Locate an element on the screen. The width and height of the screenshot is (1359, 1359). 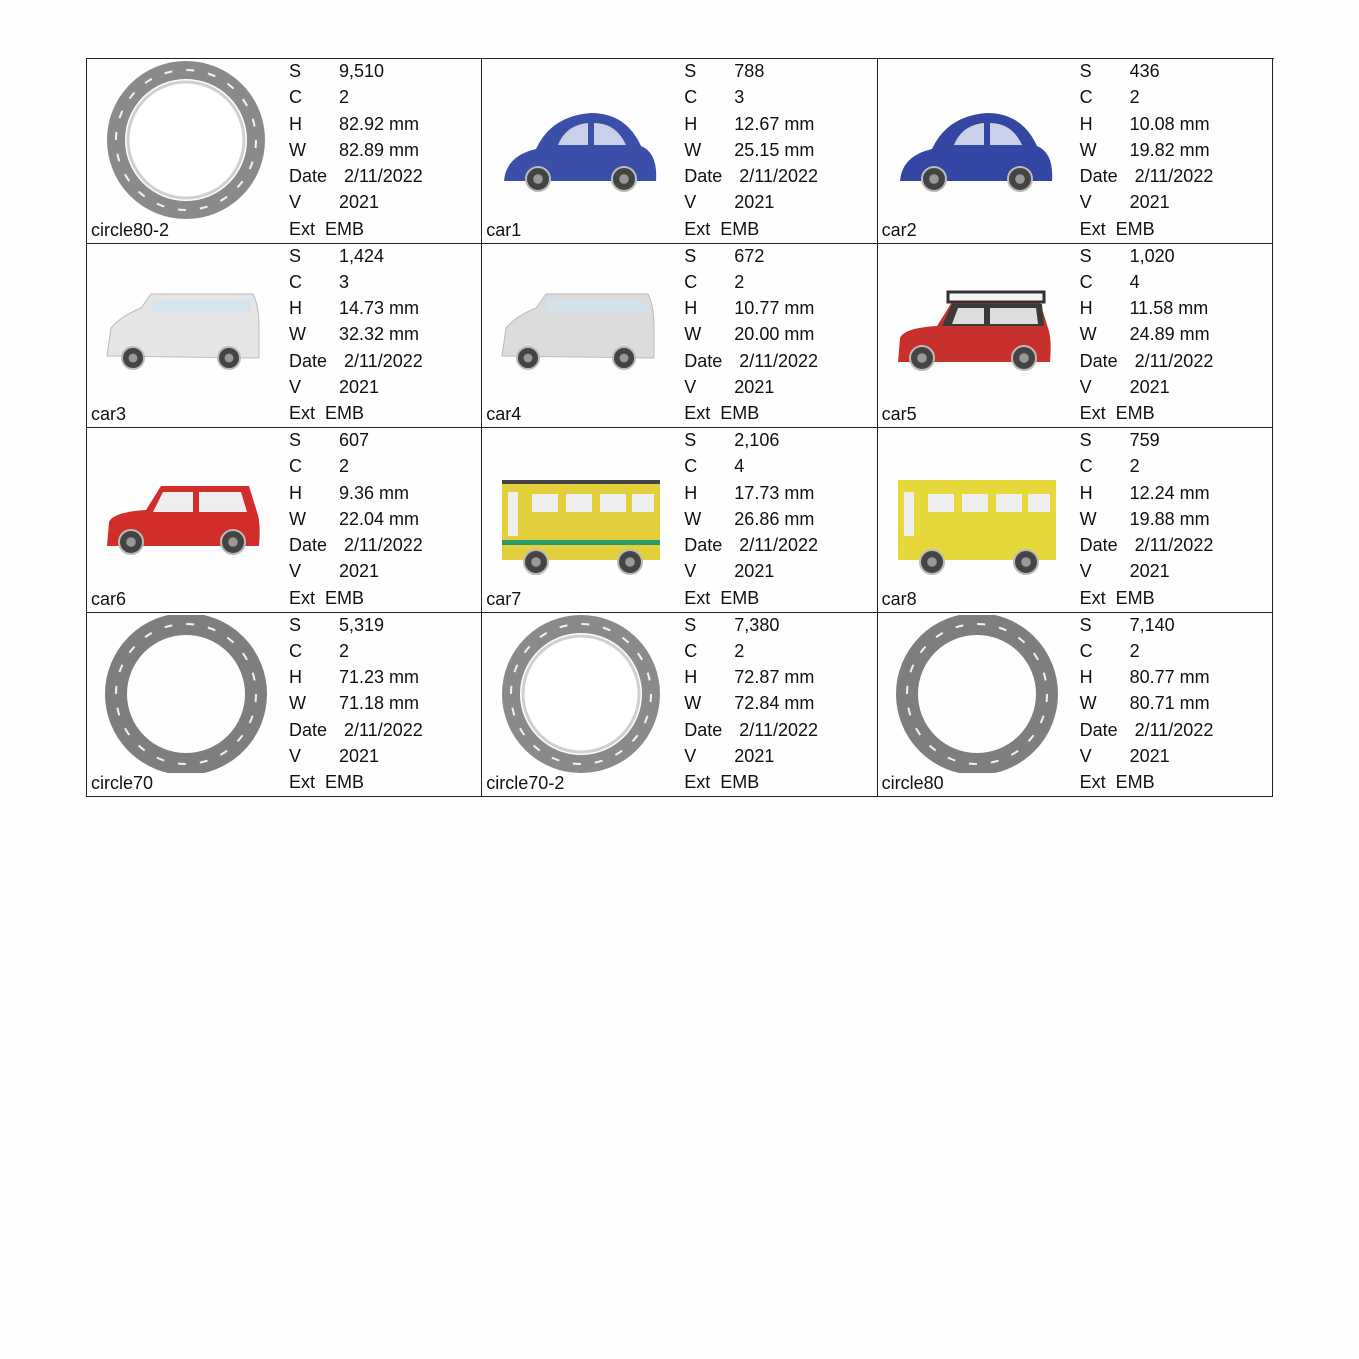
info-value: 436 is located at coordinates (1144, 71).